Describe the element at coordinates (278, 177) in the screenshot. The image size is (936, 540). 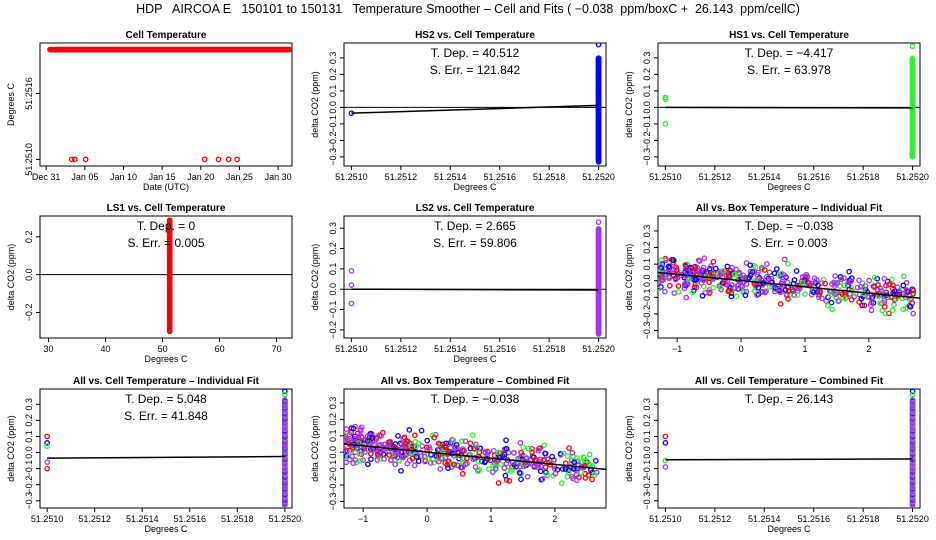
I see `x-tick-label: Jan 30` at that location.